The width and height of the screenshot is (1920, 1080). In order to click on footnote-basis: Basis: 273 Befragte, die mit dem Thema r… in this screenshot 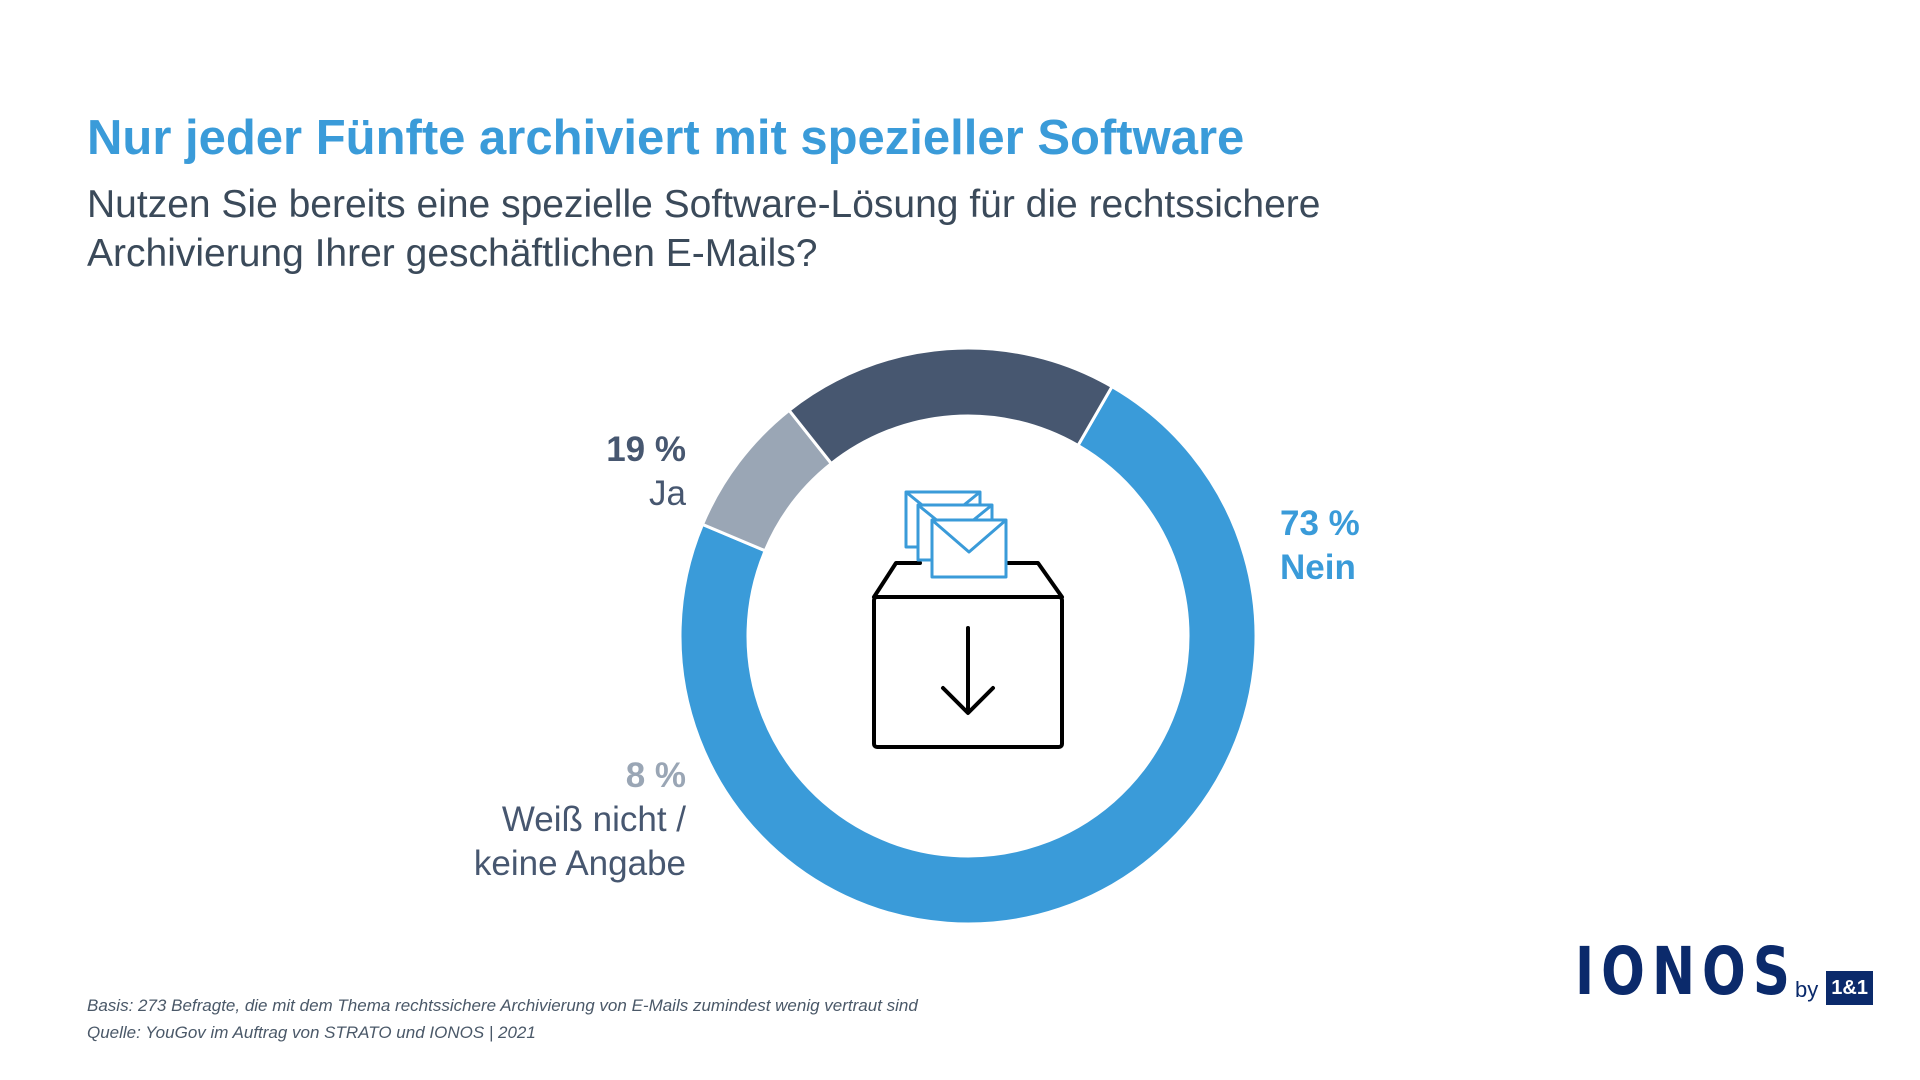, I will do `click(502, 1005)`.